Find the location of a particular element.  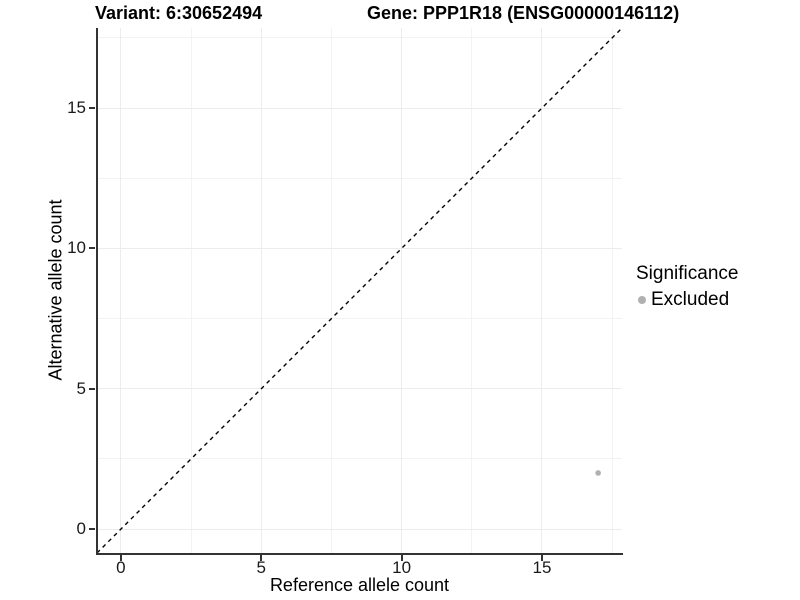

x-axis-line is located at coordinates (359, 554).